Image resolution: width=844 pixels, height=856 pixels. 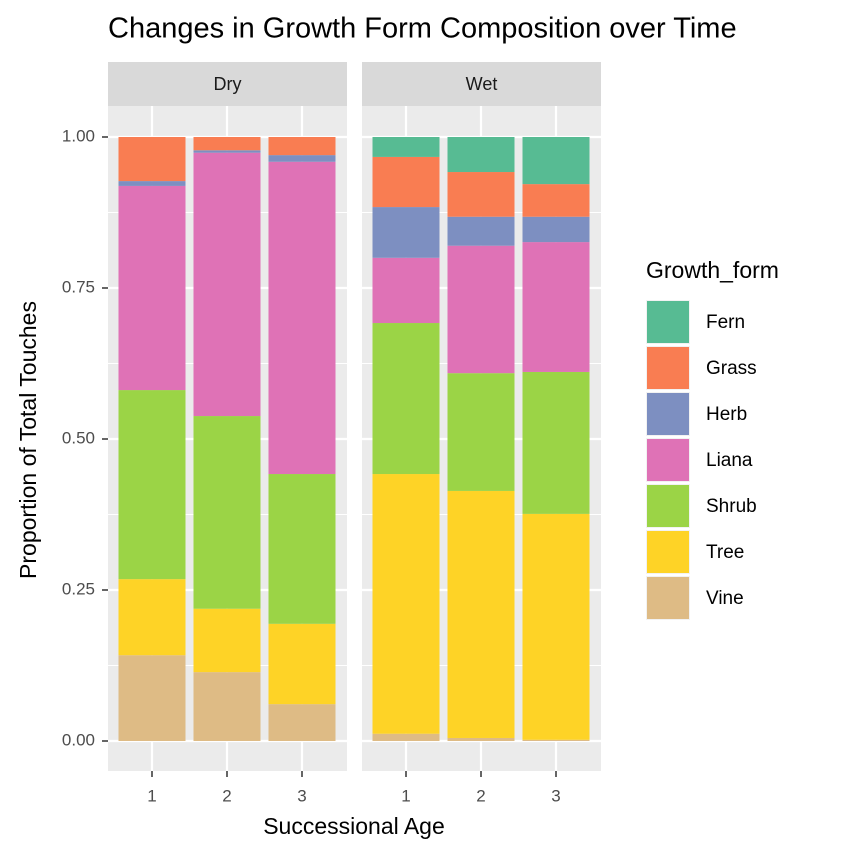 What do you see at coordinates (78, 588) in the screenshot?
I see `y-tick-label: 0.25` at bounding box center [78, 588].